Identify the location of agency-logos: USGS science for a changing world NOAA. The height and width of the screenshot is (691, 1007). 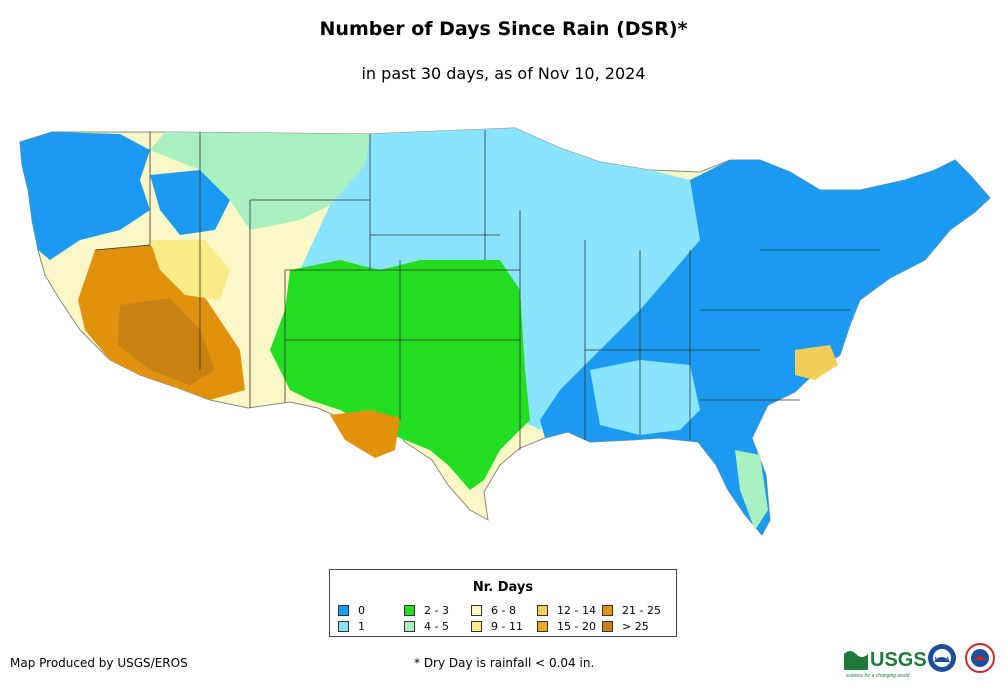
(919, 661).